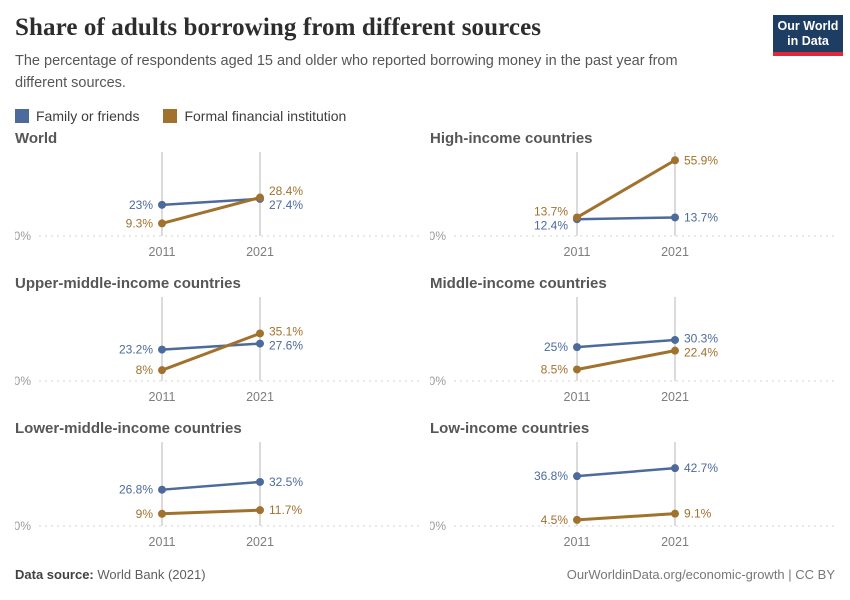 Image resolution: width=850 pixels, height=600 pixels. Describe the element at coordinates (633, 350) in the screenshot. I see `panel-chart: 0% 2011 2021 25% 8.5% 30.3%22.4%` at that location.